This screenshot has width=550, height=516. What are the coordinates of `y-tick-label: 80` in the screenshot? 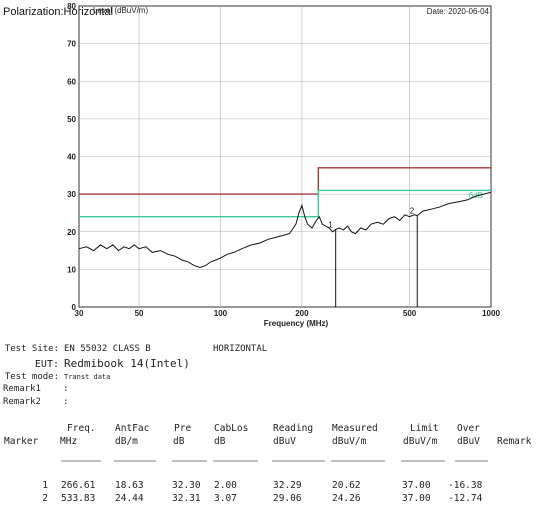 It's located at (71, 6).